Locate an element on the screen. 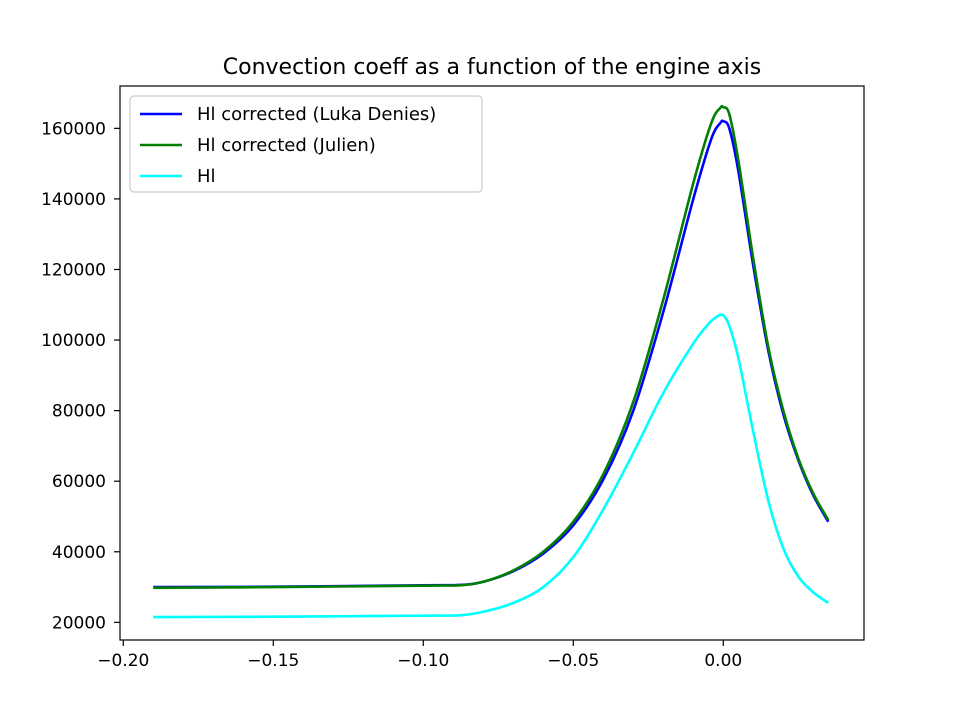  x-tick-label: −0.15 is located at coordinates (273, 661).